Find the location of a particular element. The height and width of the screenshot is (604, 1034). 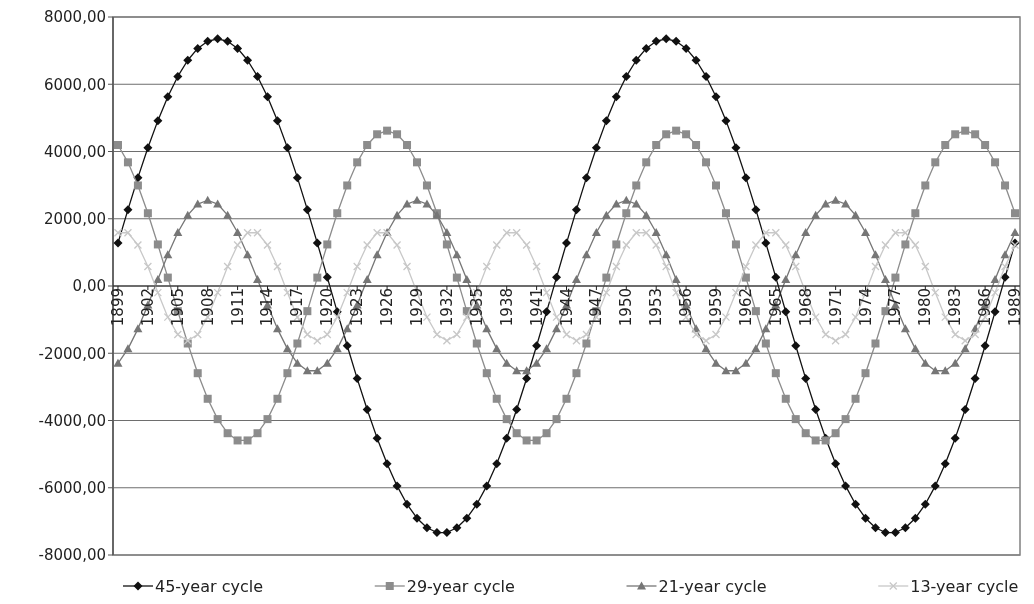

x-tick-label: 1917 is located at coordinates (297, 307).